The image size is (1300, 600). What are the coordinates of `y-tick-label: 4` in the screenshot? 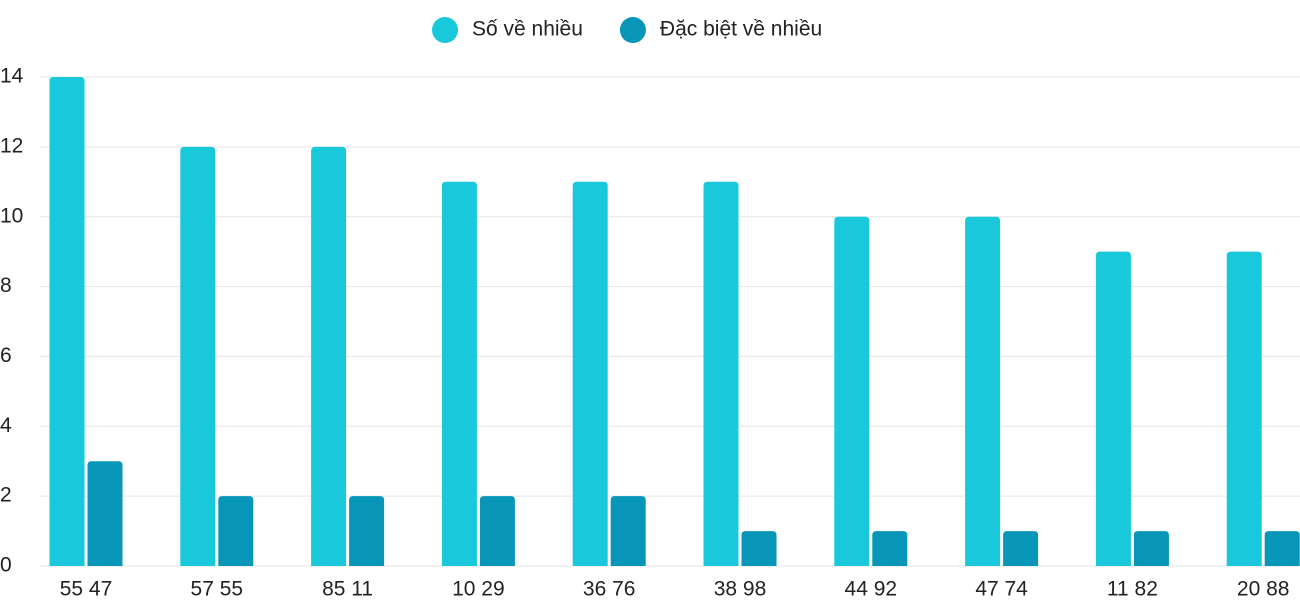 It's located at (6, 425).